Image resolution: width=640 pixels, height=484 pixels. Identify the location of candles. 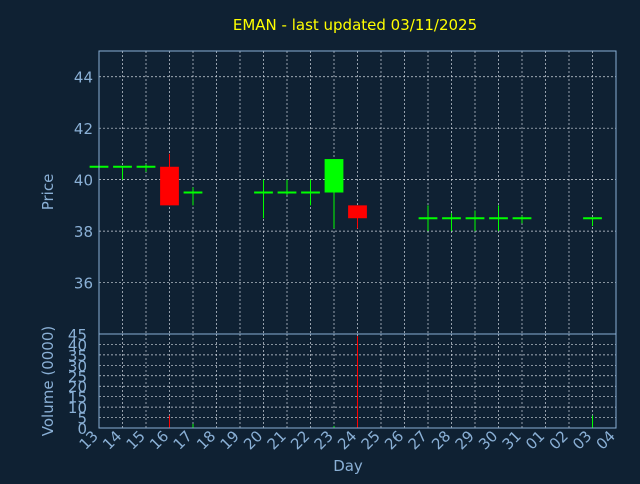
(345, 192).